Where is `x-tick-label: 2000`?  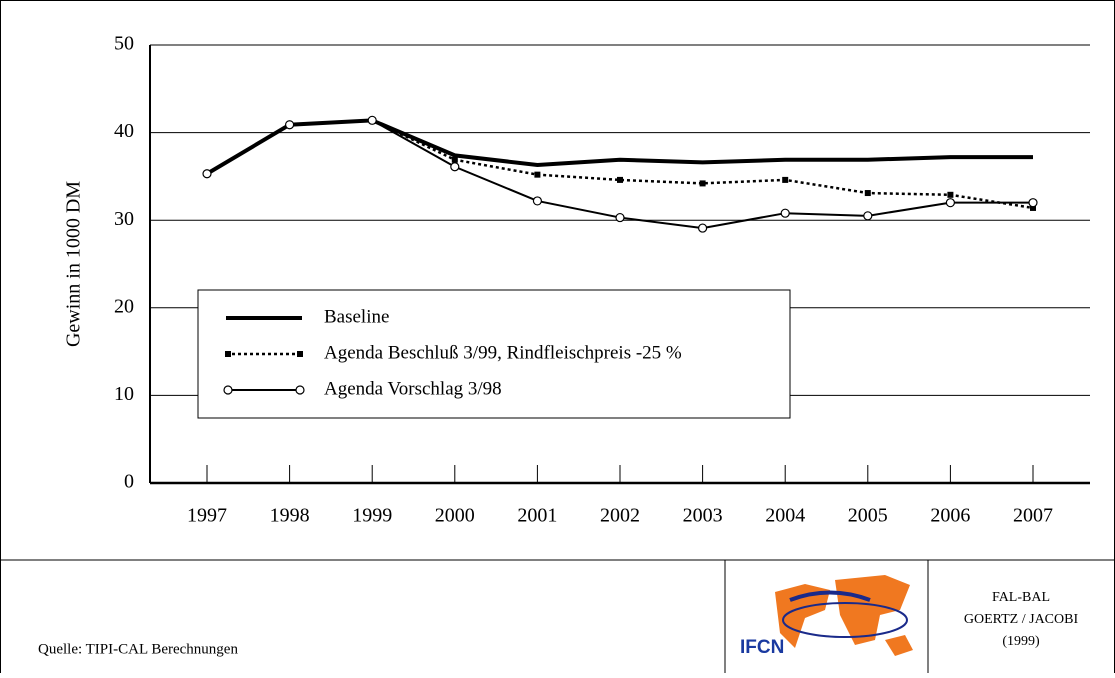 x-tick-label: 2000 is located at coordinates (455, 516).